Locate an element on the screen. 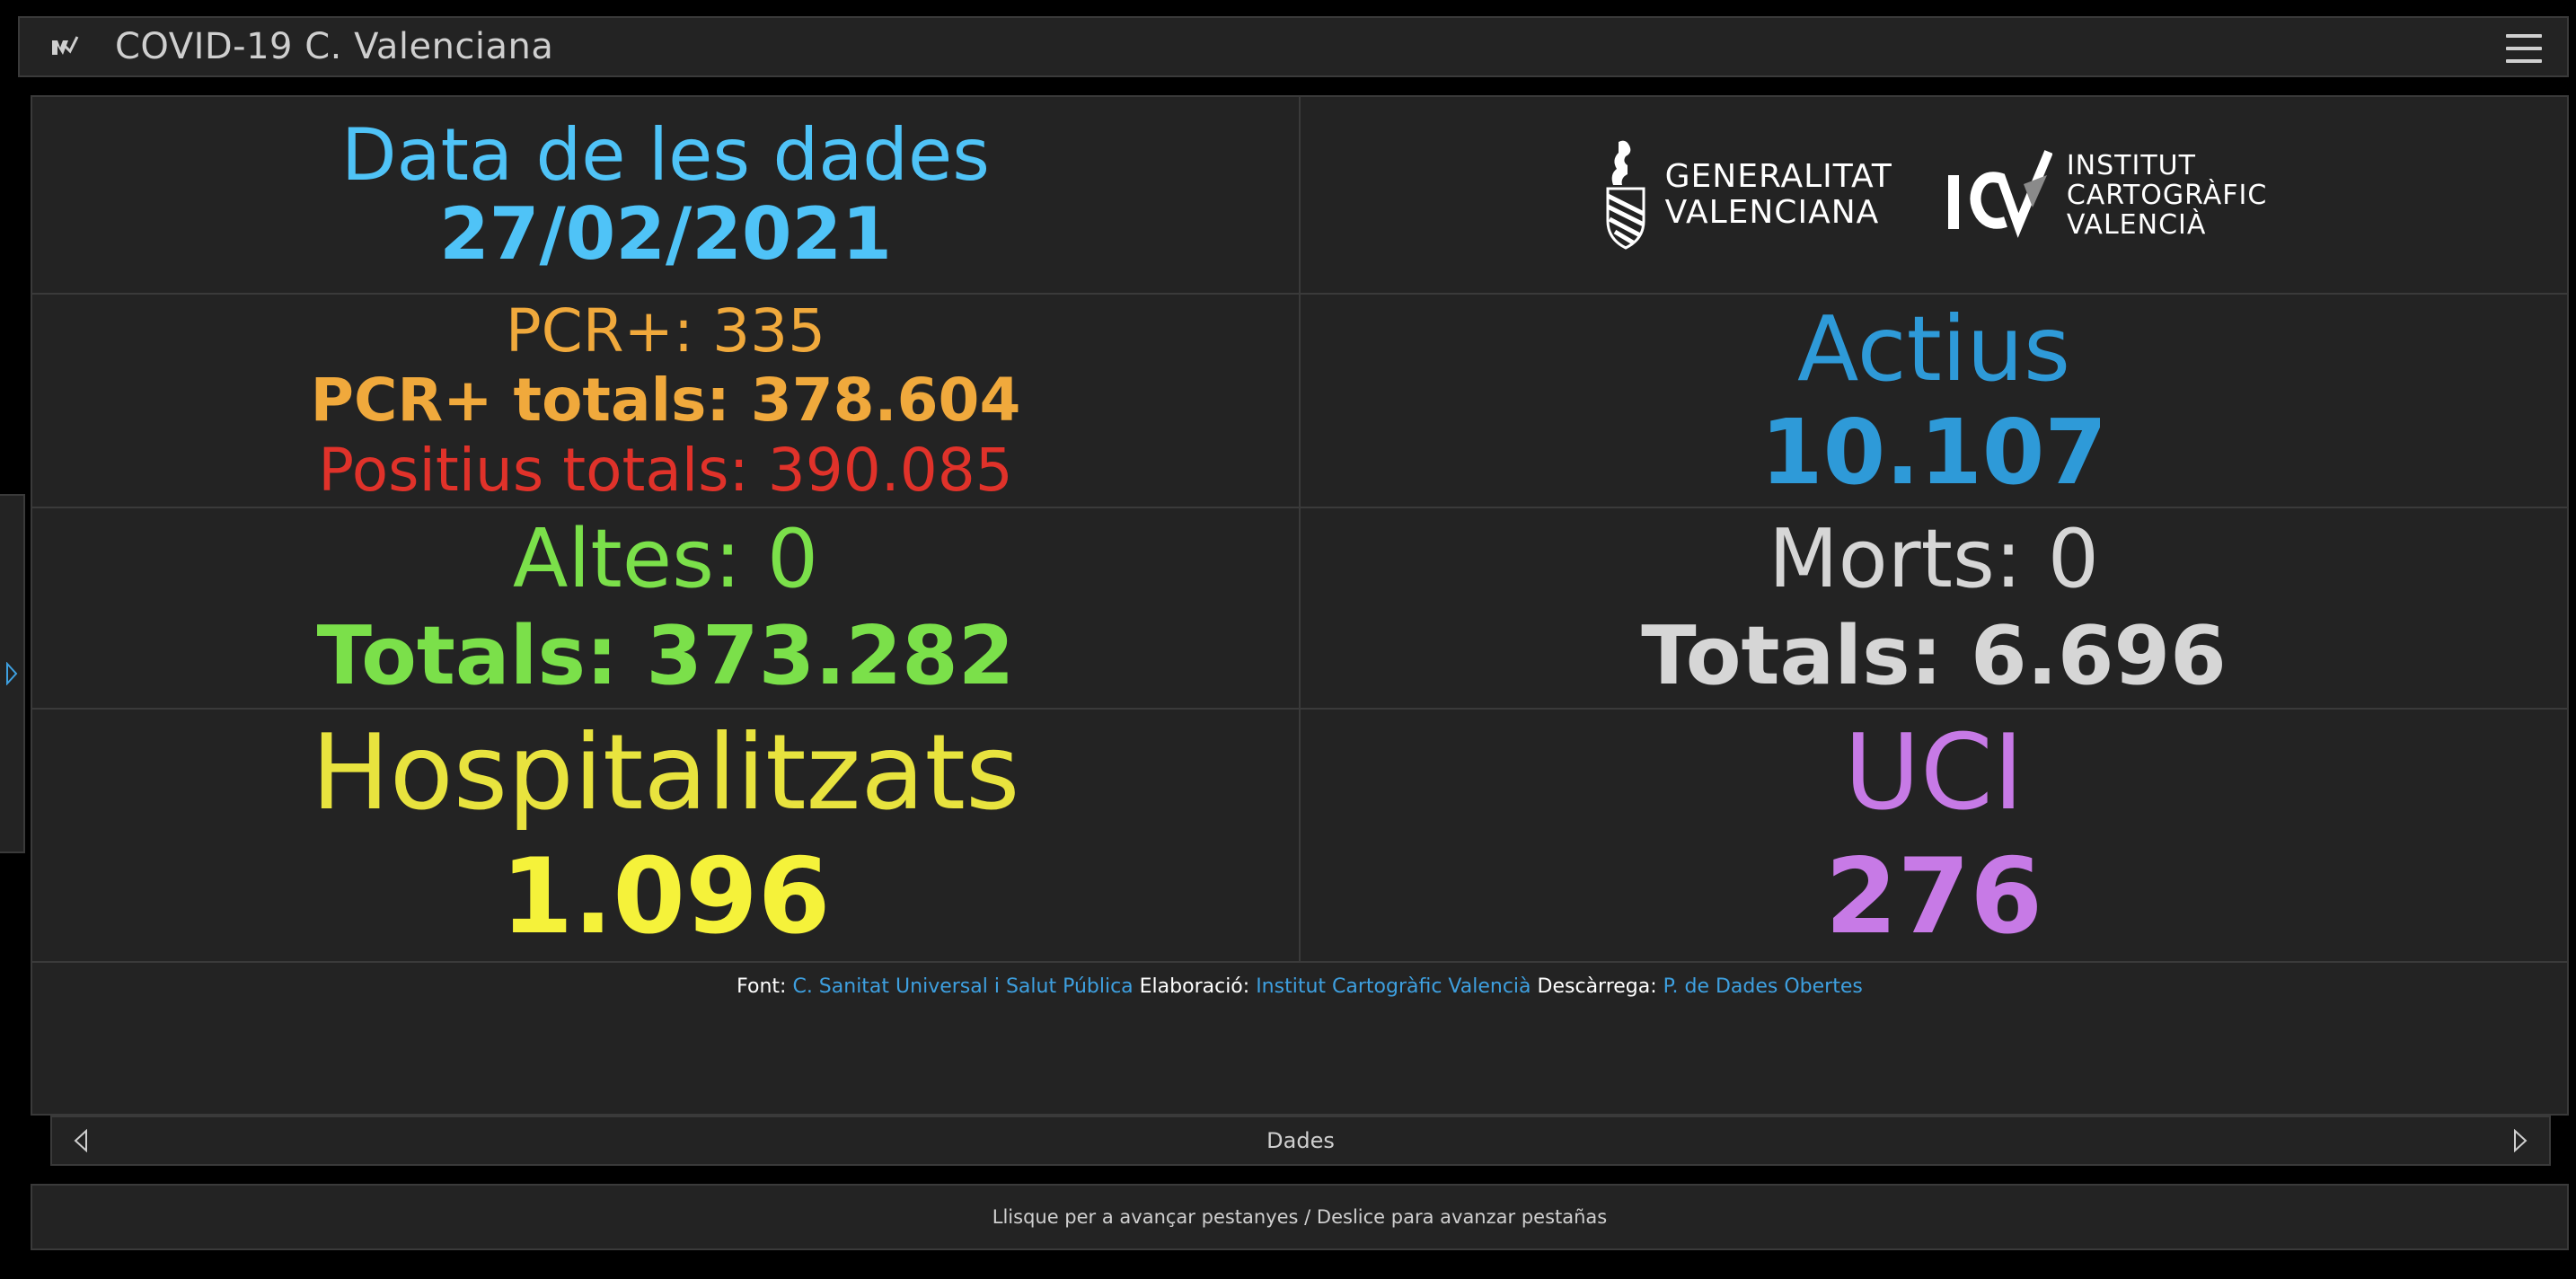 This screenshot has width=2576, height=1279. icv-logo-line3: VALENCIÀ is located at coordinates (2136, 224).